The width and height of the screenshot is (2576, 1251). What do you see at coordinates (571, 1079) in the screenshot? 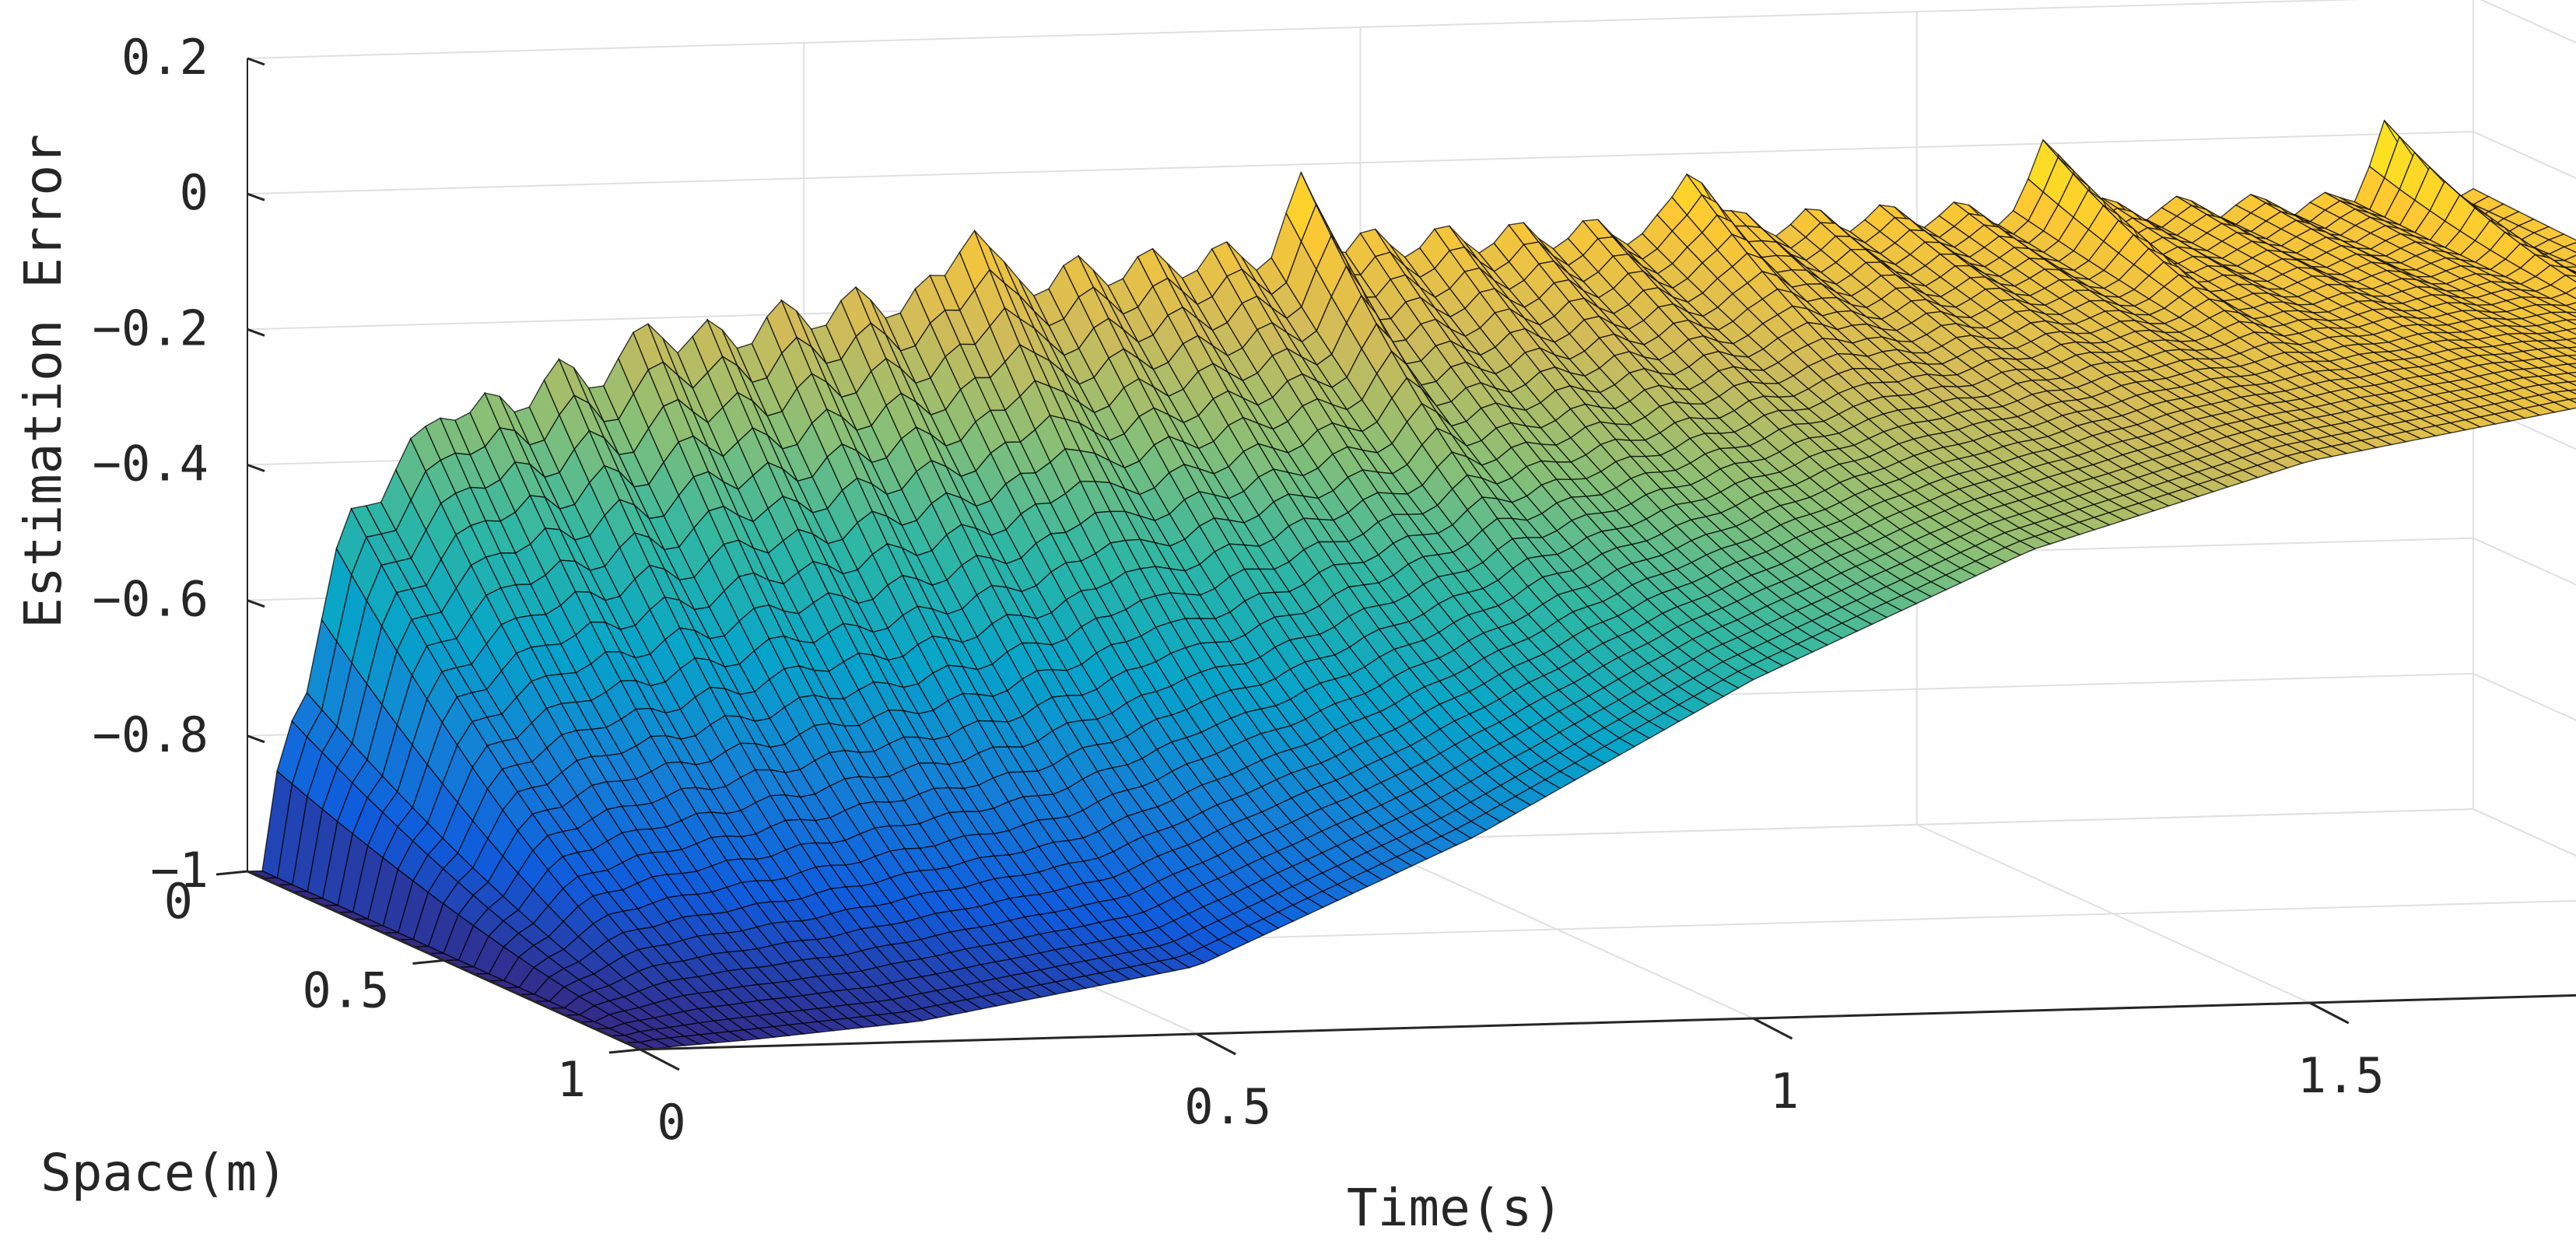
I see `y-tick-label: 1` at bounding box center [571, 1079].